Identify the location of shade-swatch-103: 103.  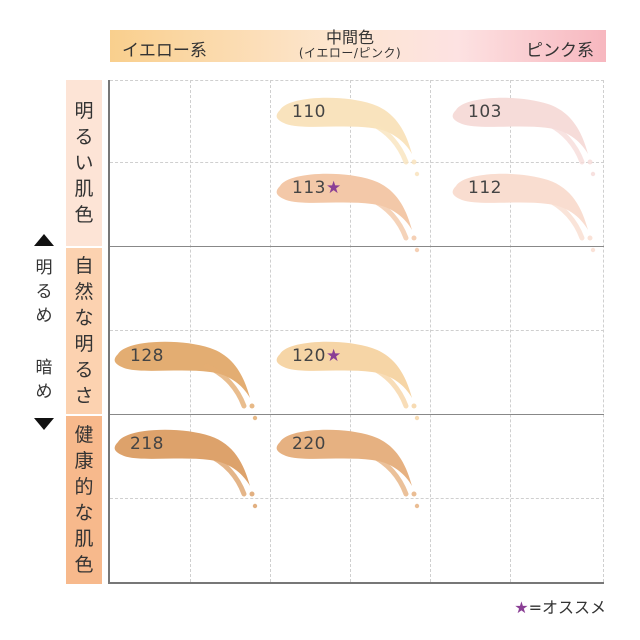
(528, 137).